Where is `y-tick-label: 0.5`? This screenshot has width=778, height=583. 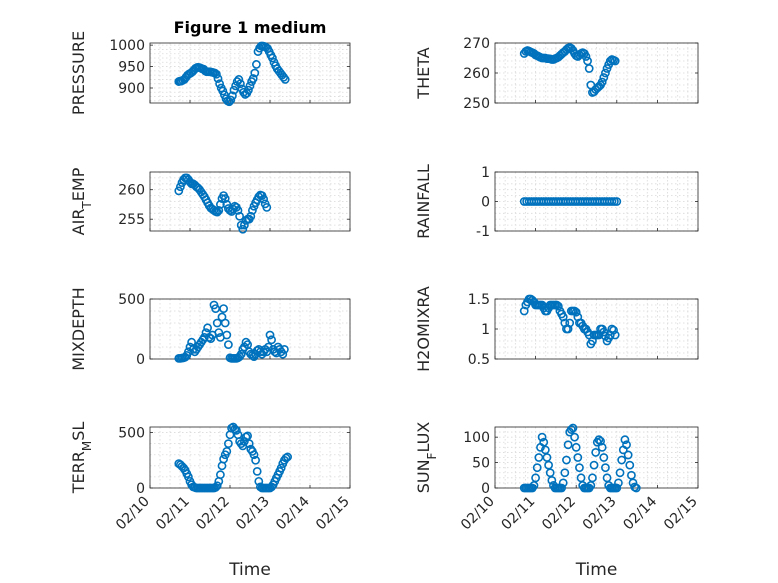
y-tick-label: 0.5 is located at coordinates (479, 360).